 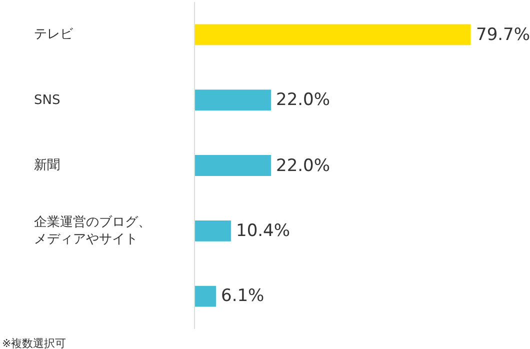 I want to click on y-tick-label: 企業運営のブログ、メディアやサイト, so click(x=92, y=231).